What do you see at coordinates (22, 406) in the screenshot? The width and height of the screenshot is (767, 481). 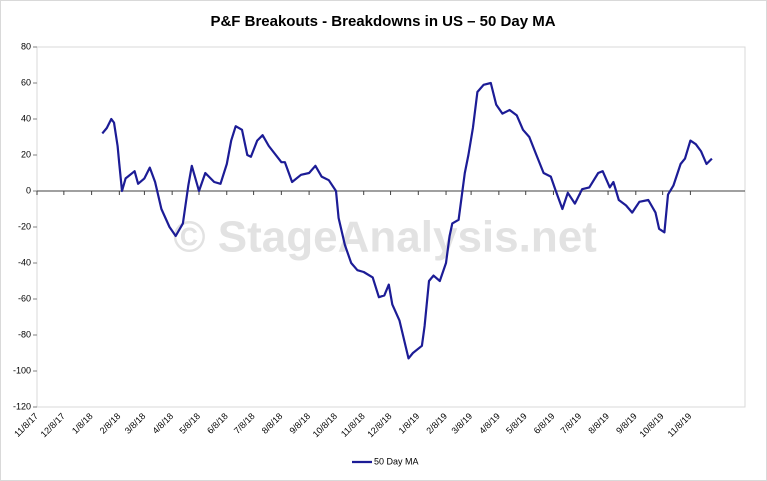 I see `y-tick-label: -120` at bounding box center [22, 406].